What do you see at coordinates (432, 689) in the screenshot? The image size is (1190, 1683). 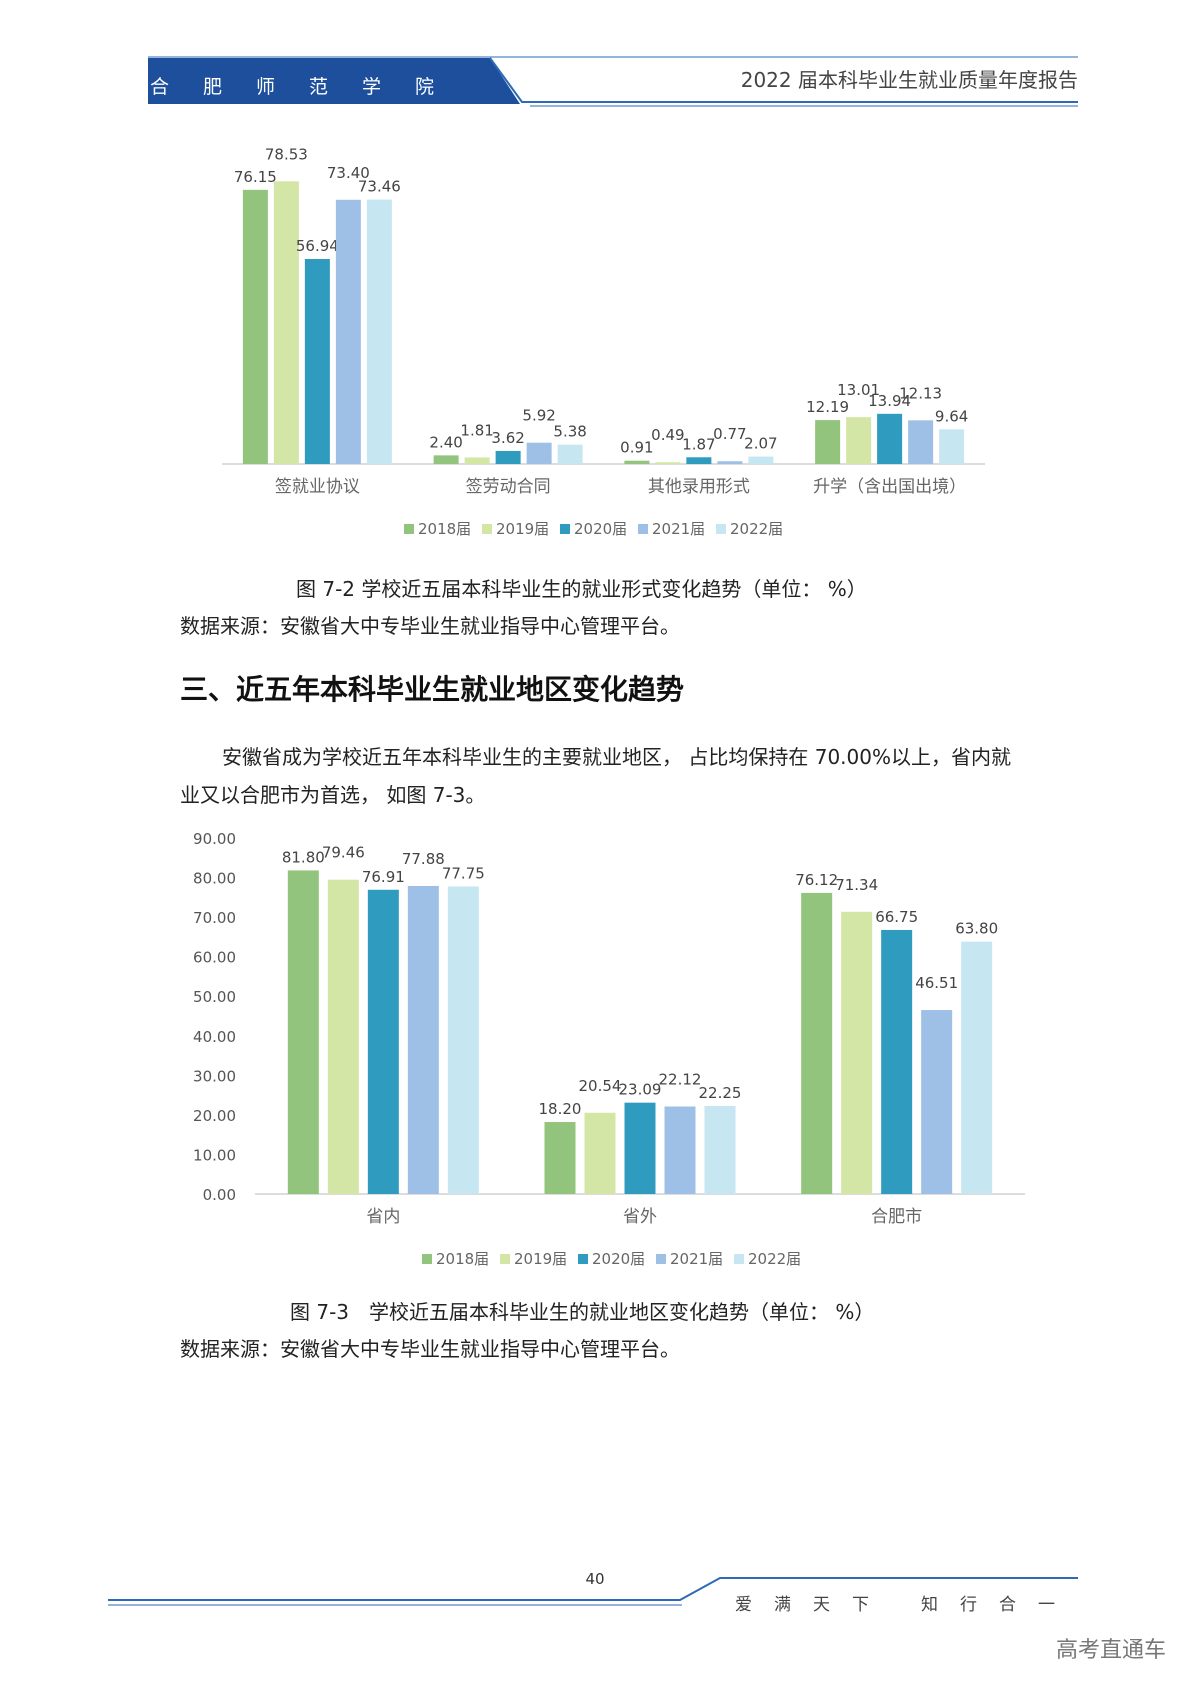 I see `section-heading: 三、近五年本科毕业生就业地区变化趋势` at bounding box center [432, 689].